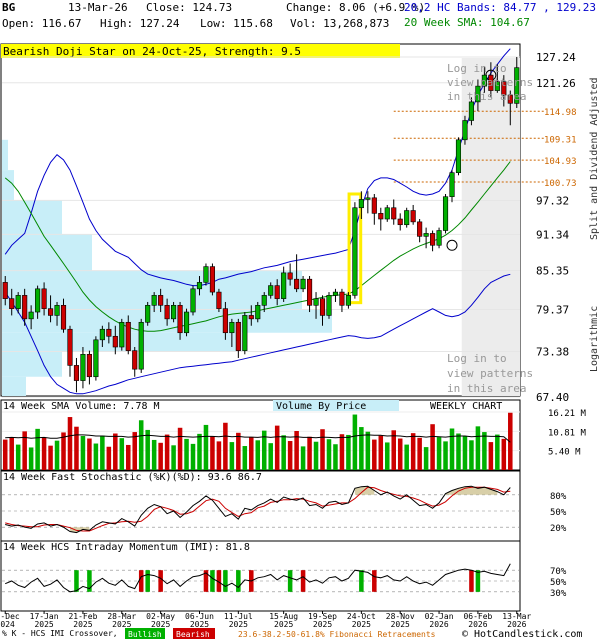  Describe the element at coordinates (199, 616) in the screenshot. I see `date-tick-5: 06-Jun` at that location.